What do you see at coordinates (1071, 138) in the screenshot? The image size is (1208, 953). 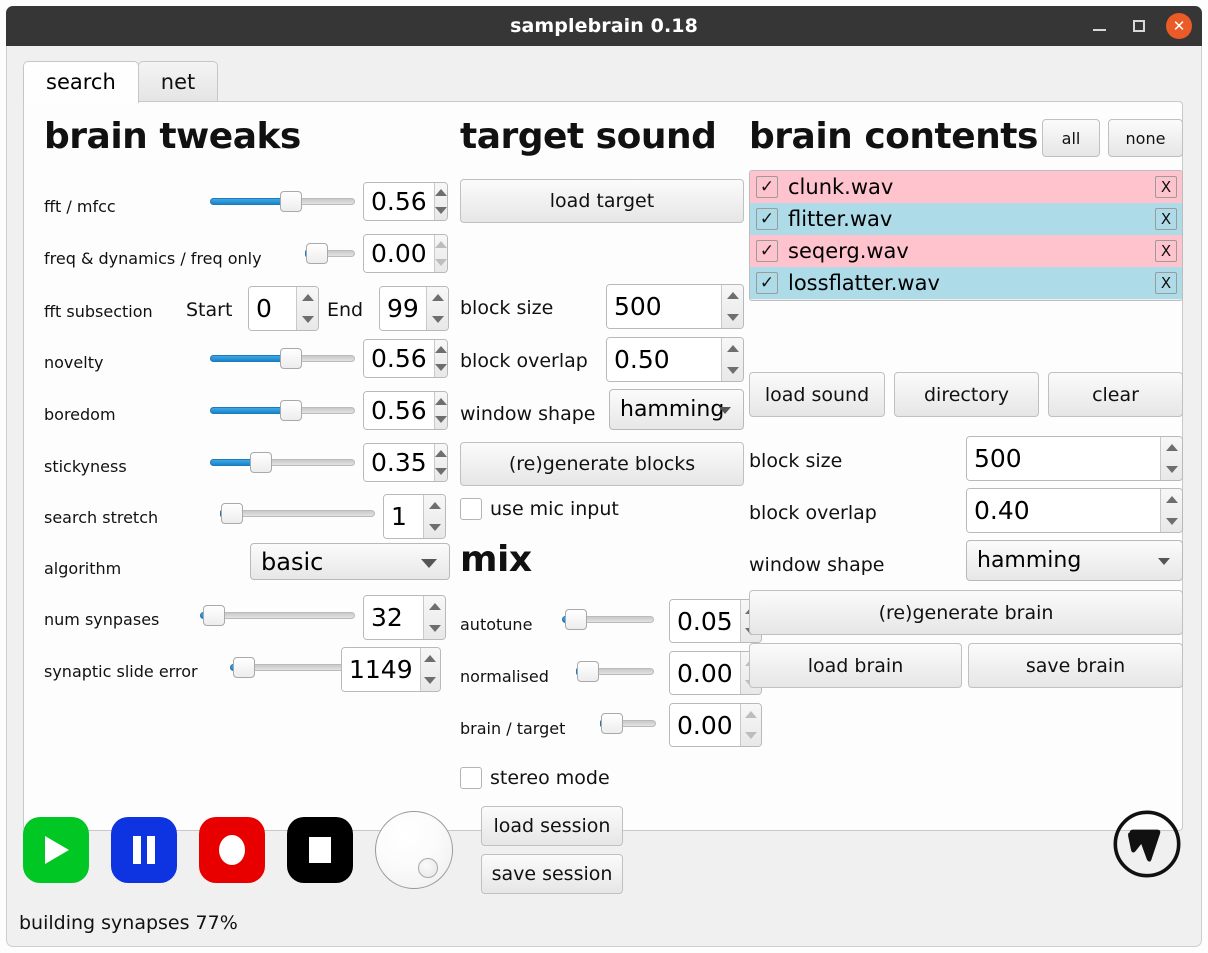 I see `select-all-button: all` at bounding box center [1071, 138].